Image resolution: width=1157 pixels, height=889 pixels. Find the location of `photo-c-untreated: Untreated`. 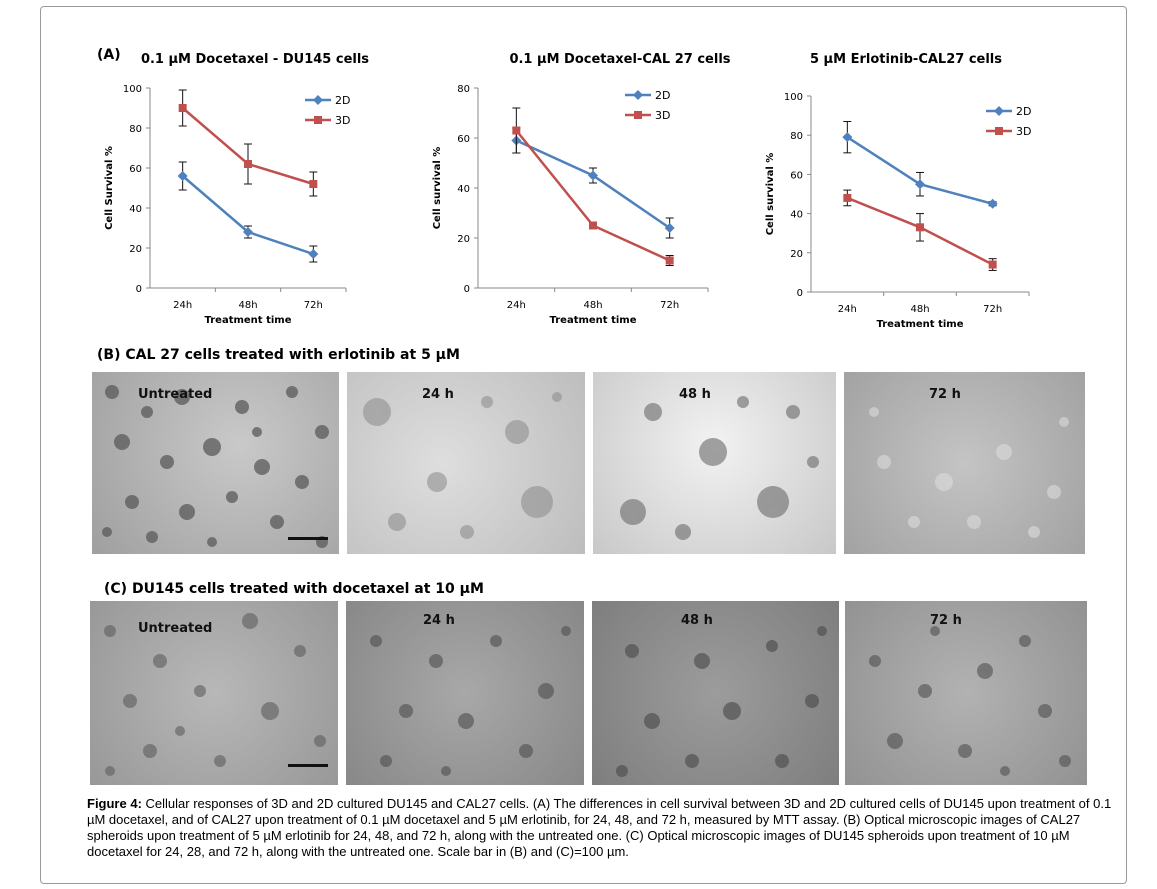

photo-c-untreated: Untreated is located at coordinates (214, 693).